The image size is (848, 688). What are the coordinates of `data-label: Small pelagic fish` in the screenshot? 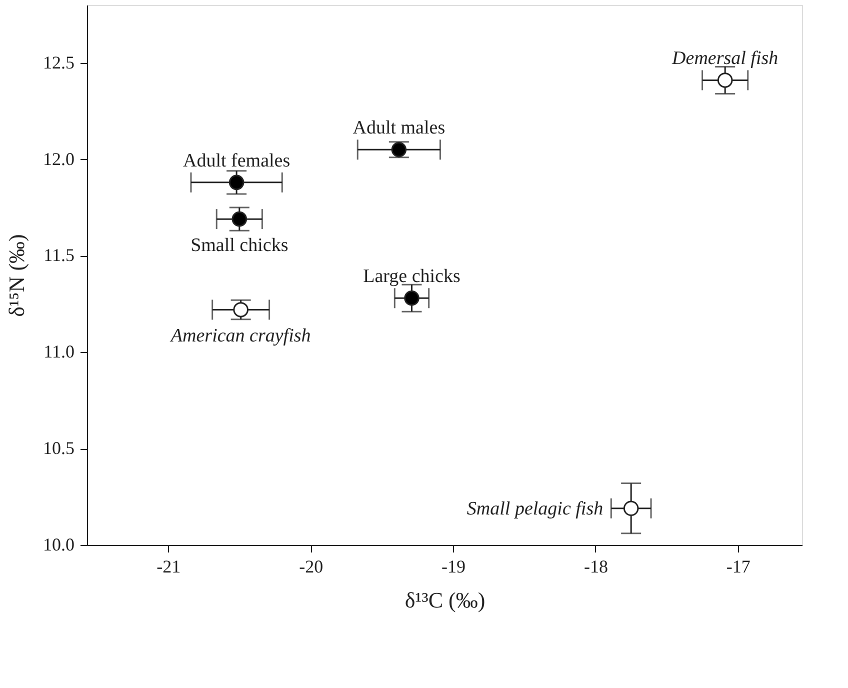 It's located at (535, 509).